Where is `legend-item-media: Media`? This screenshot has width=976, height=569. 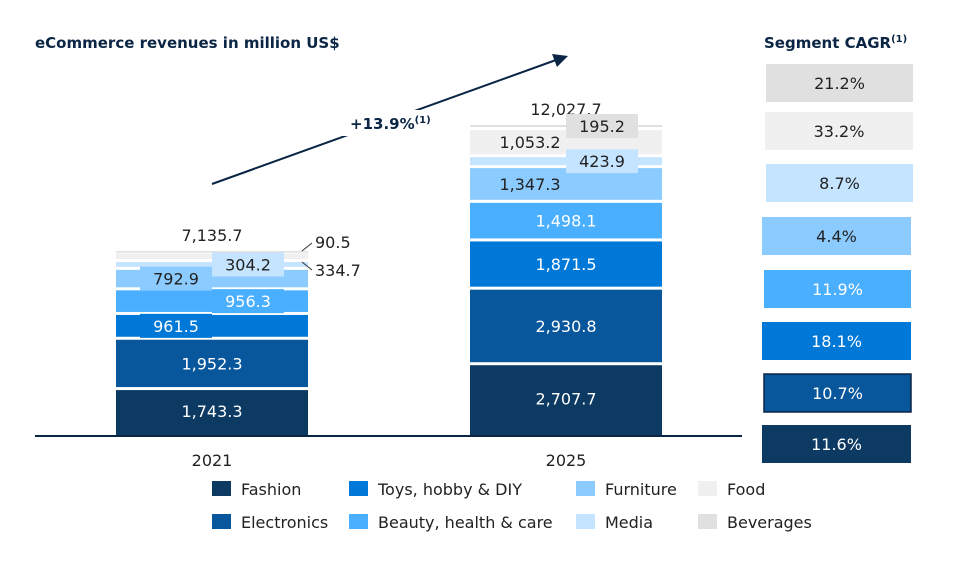
legend-item-media: Media is located at coordinates (614, 522).